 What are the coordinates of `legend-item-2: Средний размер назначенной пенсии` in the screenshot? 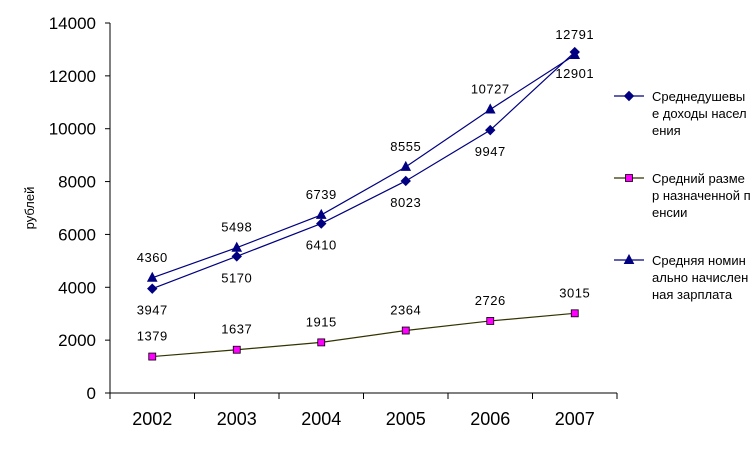 It's located at (682, 195).